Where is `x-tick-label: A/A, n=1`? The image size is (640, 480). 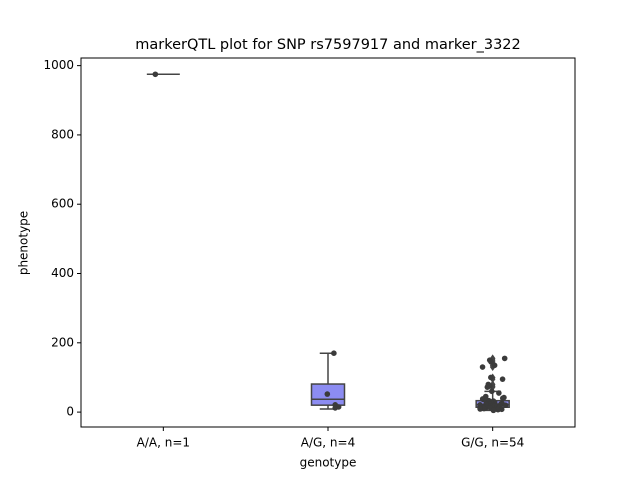 x-tick-label: A/A, n=1 is located at coordinates (163, 443).